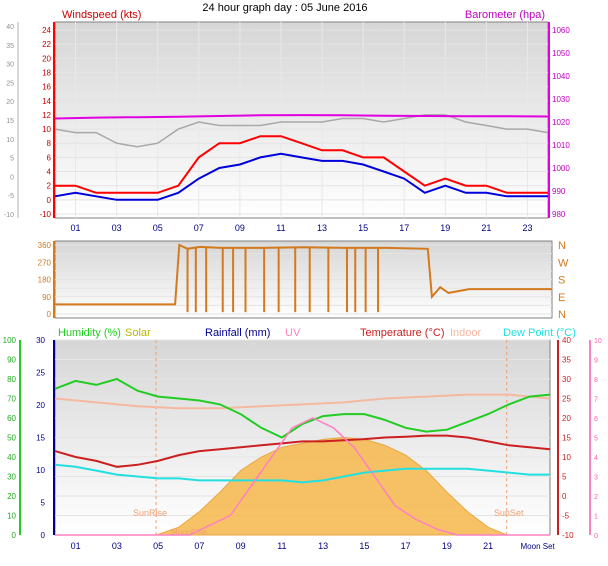 The image size is (608, 566). Describe the element at coordinates (301, 131) in the screenshot. I see `gust-line` at that location.